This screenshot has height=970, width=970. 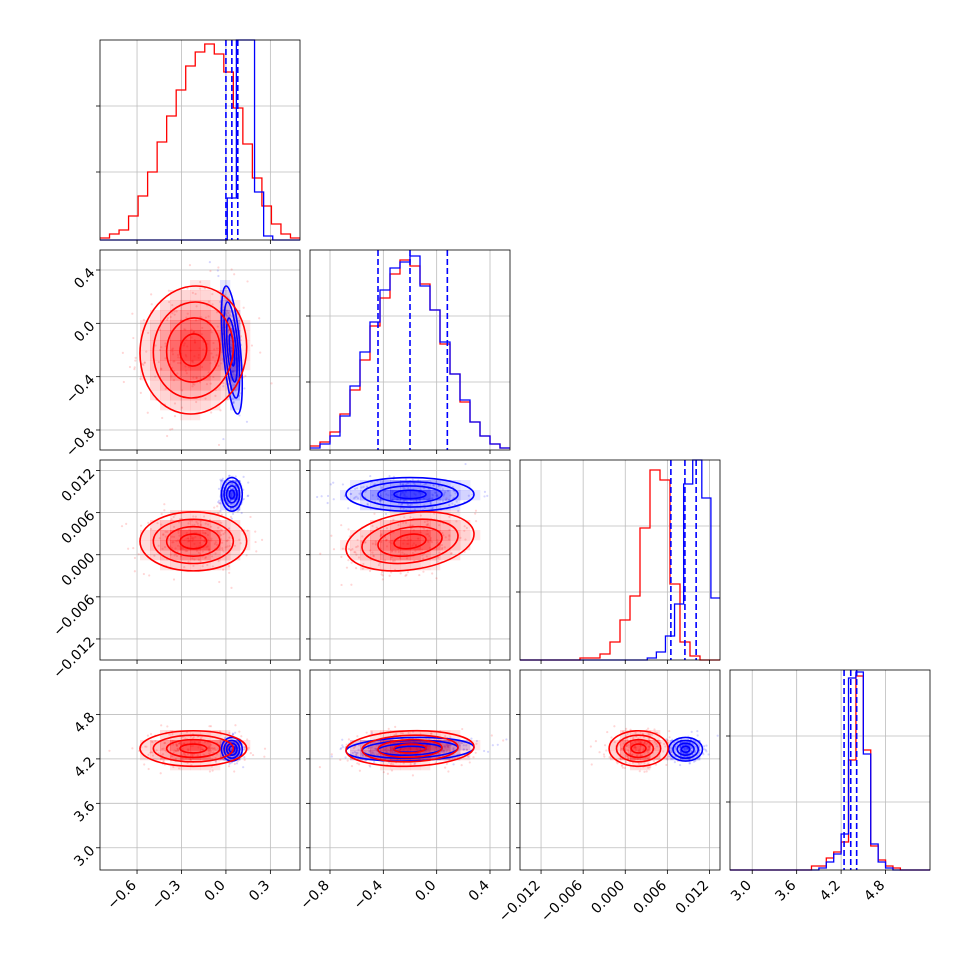 What do you see at coordinates (79, 528) in the screenshot?
I see `y-tick-label: 0.006` at bounding box center [79, 528].